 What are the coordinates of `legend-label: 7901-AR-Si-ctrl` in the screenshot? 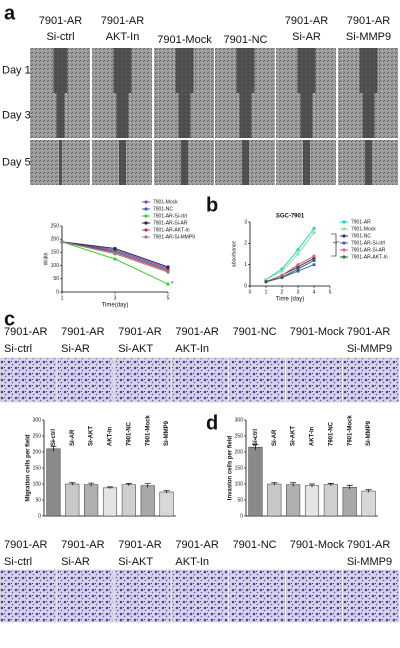 It's located at (170, 216).